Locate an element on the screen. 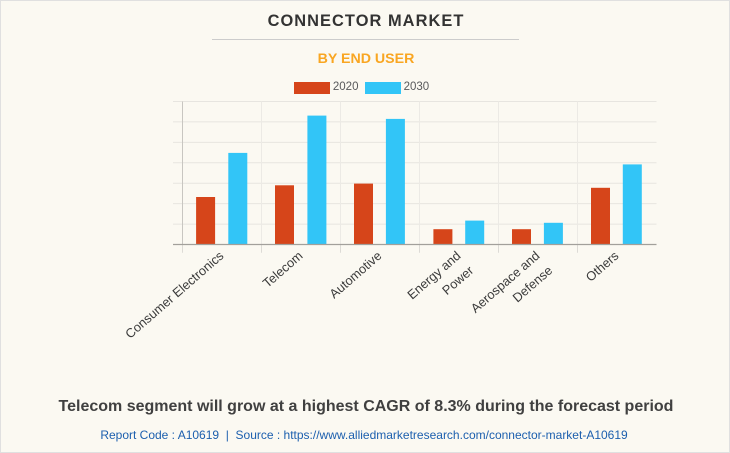 This screenshot has width=730, height=453. svg-text: Automotive is located at coordinates (355, 274).